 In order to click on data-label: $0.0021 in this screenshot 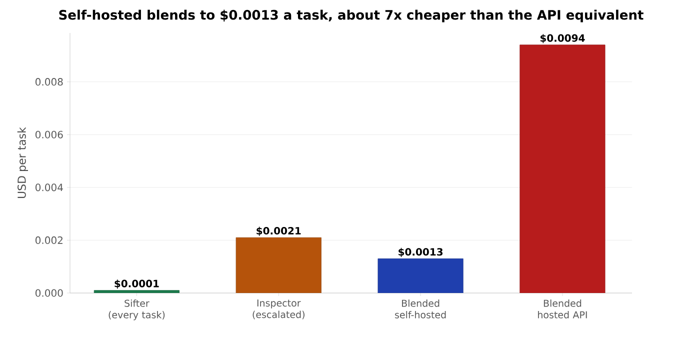, I will do `click(278, 231)`.